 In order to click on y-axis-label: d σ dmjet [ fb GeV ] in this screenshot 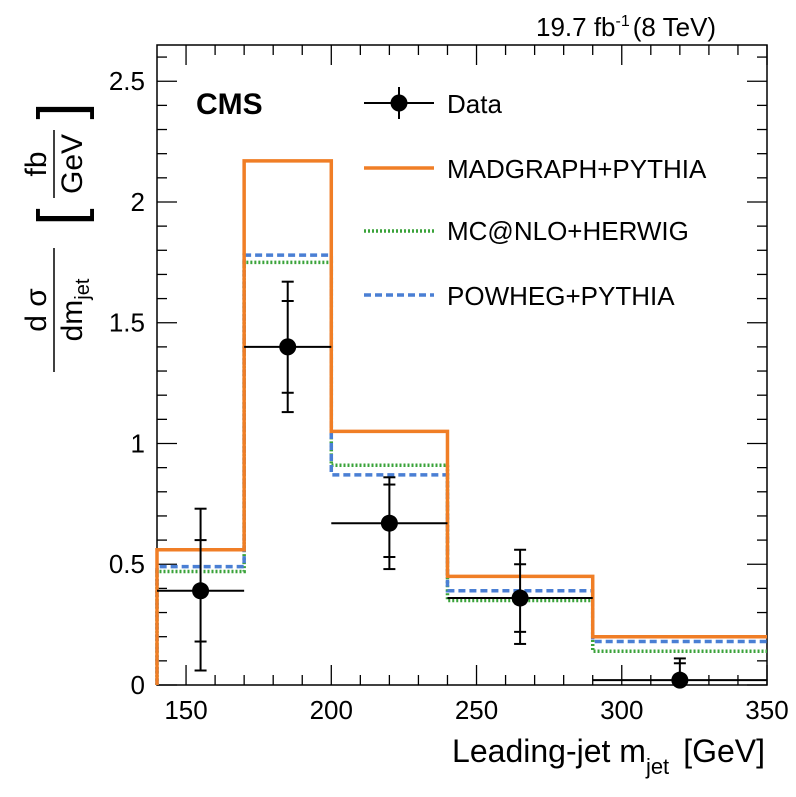, I will do `click(57, 237)`.